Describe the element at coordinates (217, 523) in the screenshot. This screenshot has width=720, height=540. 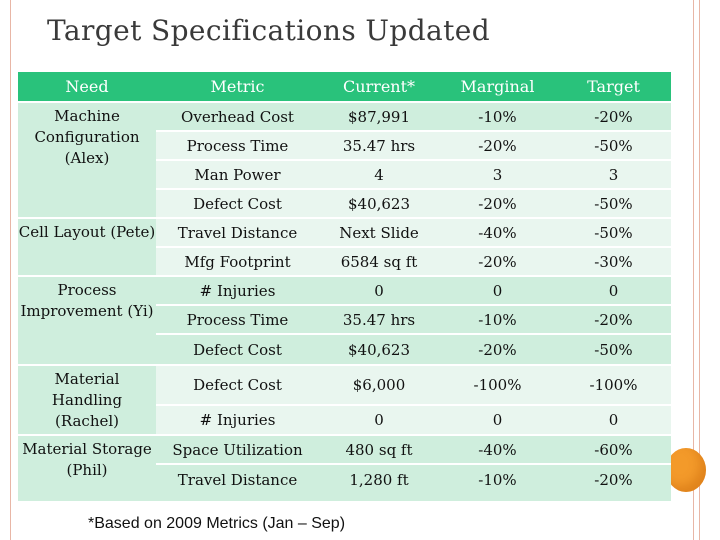
I see `footnote: *Based on 2009 Metrics (Jan – Sep)` at that location.